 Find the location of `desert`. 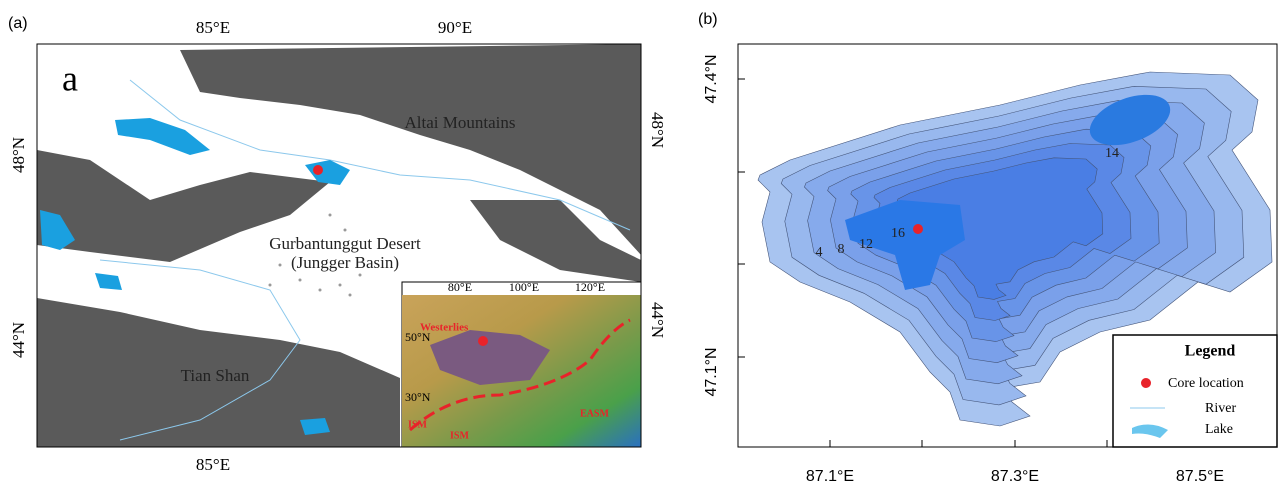

desert is located at coordinates (315, 255).